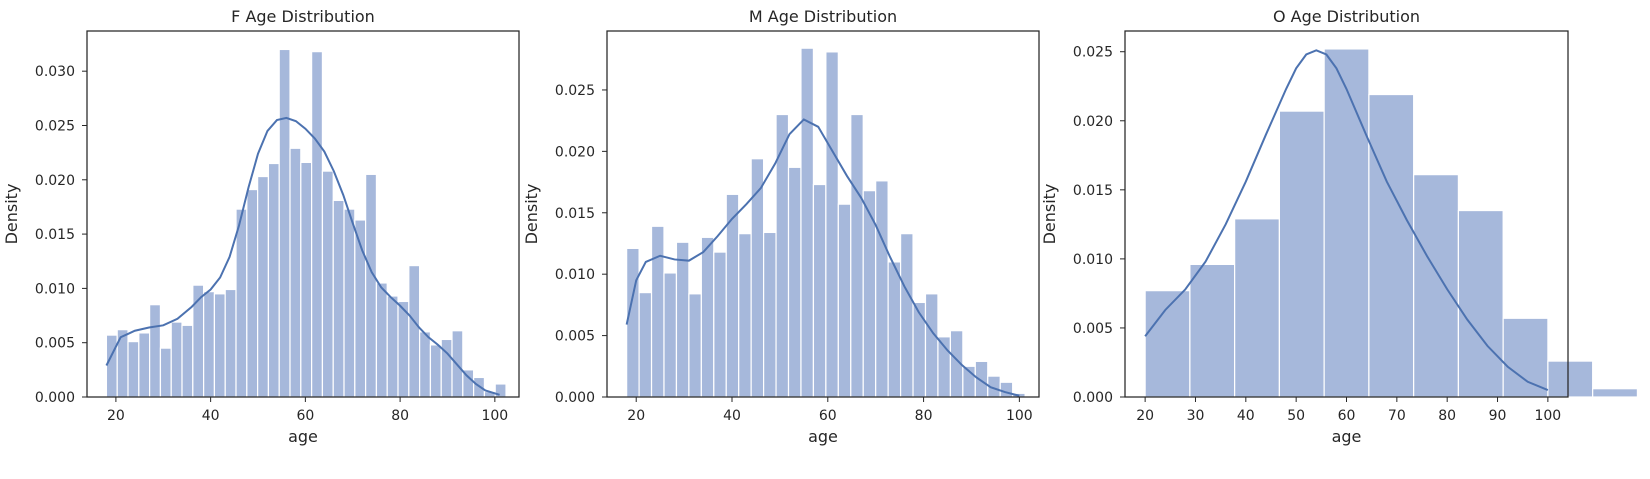 The height and width of the screenshot is (479, 1650). Describe the element at coordinates (1498, 416) in the screenshot. I see `x-tick-label: 90` at that location.